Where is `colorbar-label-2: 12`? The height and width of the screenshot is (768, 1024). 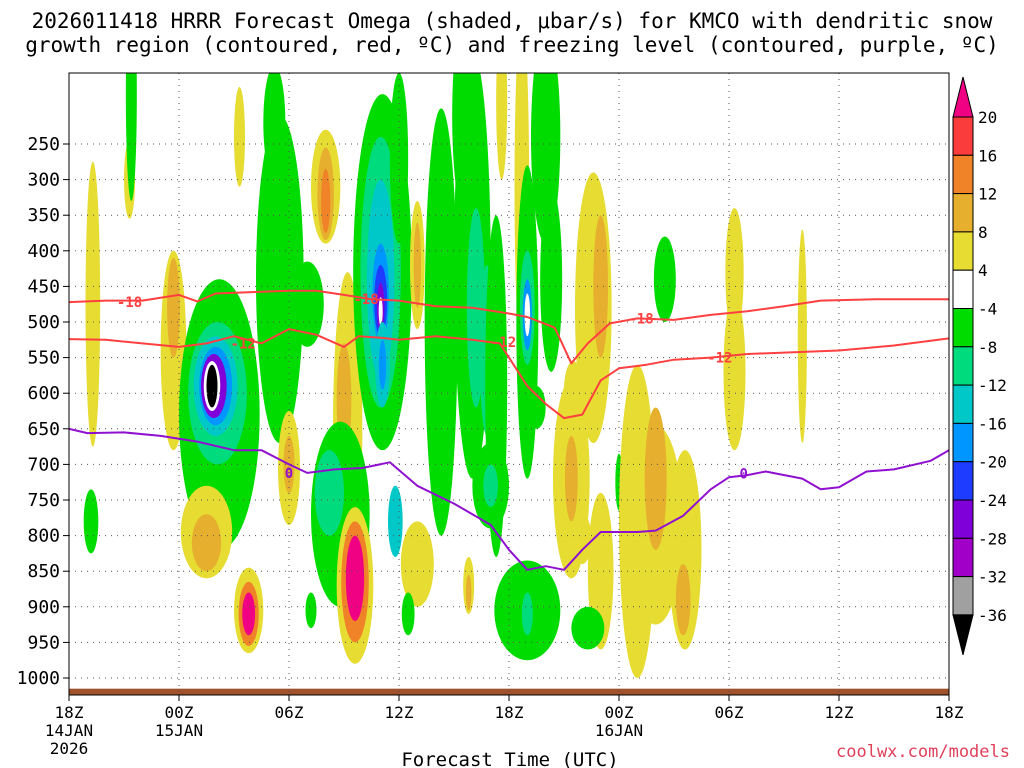 colorbar-label-2: 12 is located at coordinates (987, 194).